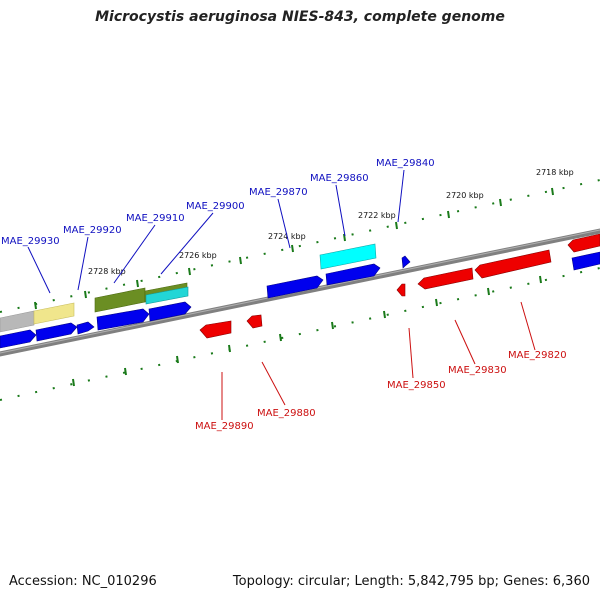  What do you see at coordinates (378, 360) in the screenshot?
I see `reverse-pointer-lines` at bounding box center [378, 360].